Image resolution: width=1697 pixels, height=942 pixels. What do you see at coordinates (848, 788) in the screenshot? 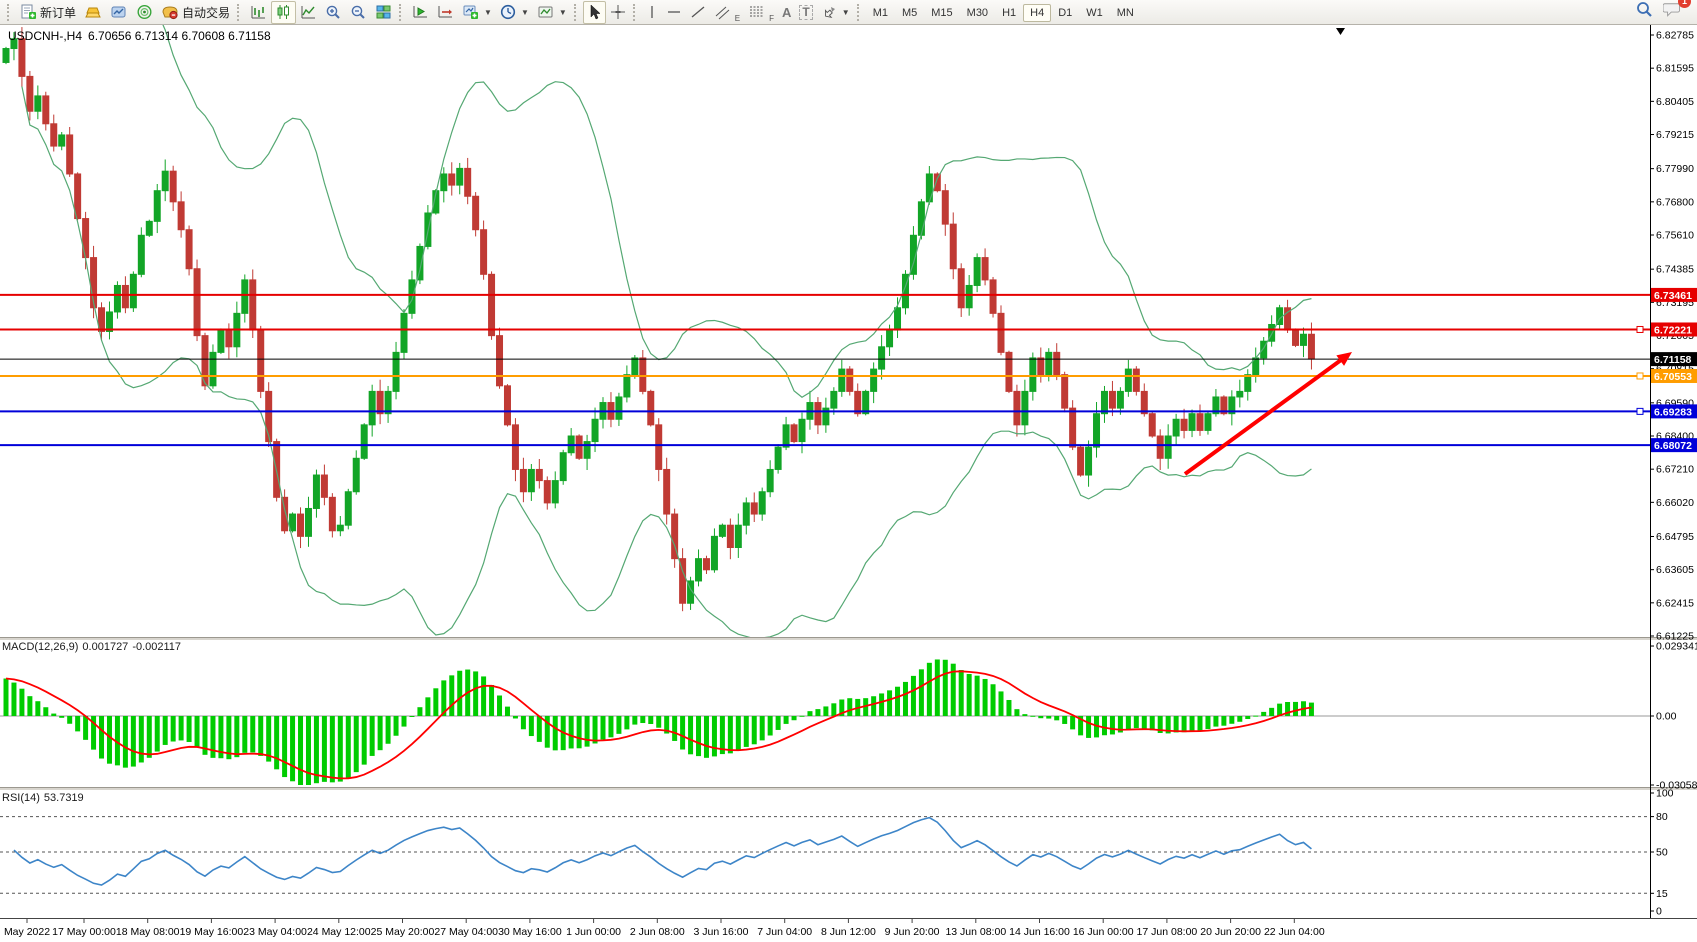
I see `splitter-macd-rsi` at bounding box center [848, 788].